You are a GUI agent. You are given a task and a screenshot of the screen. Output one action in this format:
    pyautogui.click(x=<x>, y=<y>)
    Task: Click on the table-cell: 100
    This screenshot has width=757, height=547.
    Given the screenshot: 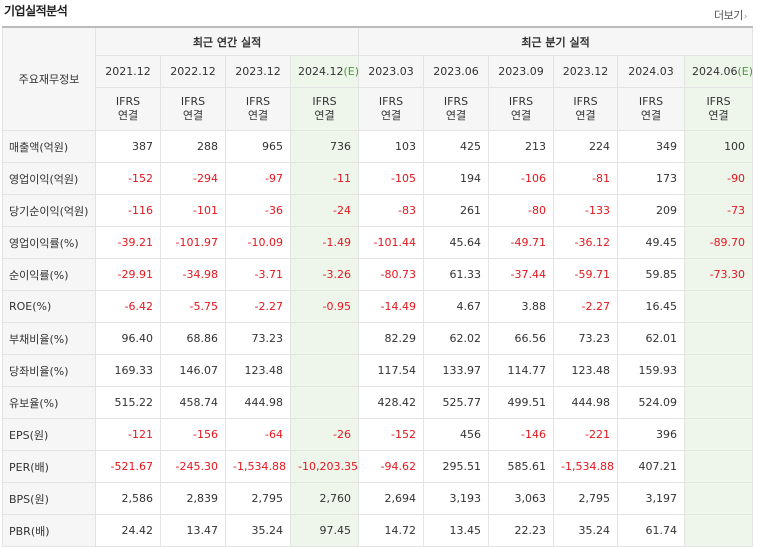 What is the action you would take?
    pyautogui.click(x=719, y=146)
    